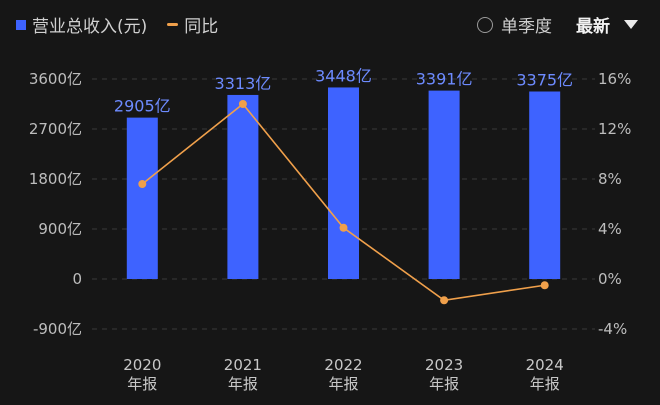 Image resolution: width=660 pixels, height=405 pixels. I want to click on y-right-tick-label: 4%, so click(610, 229).